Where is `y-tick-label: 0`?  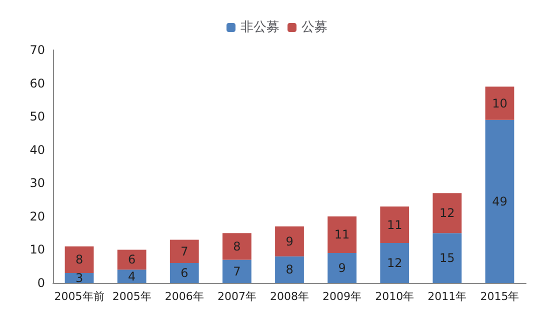
y-tick-label: 0 is located at coordinates (41, 283).